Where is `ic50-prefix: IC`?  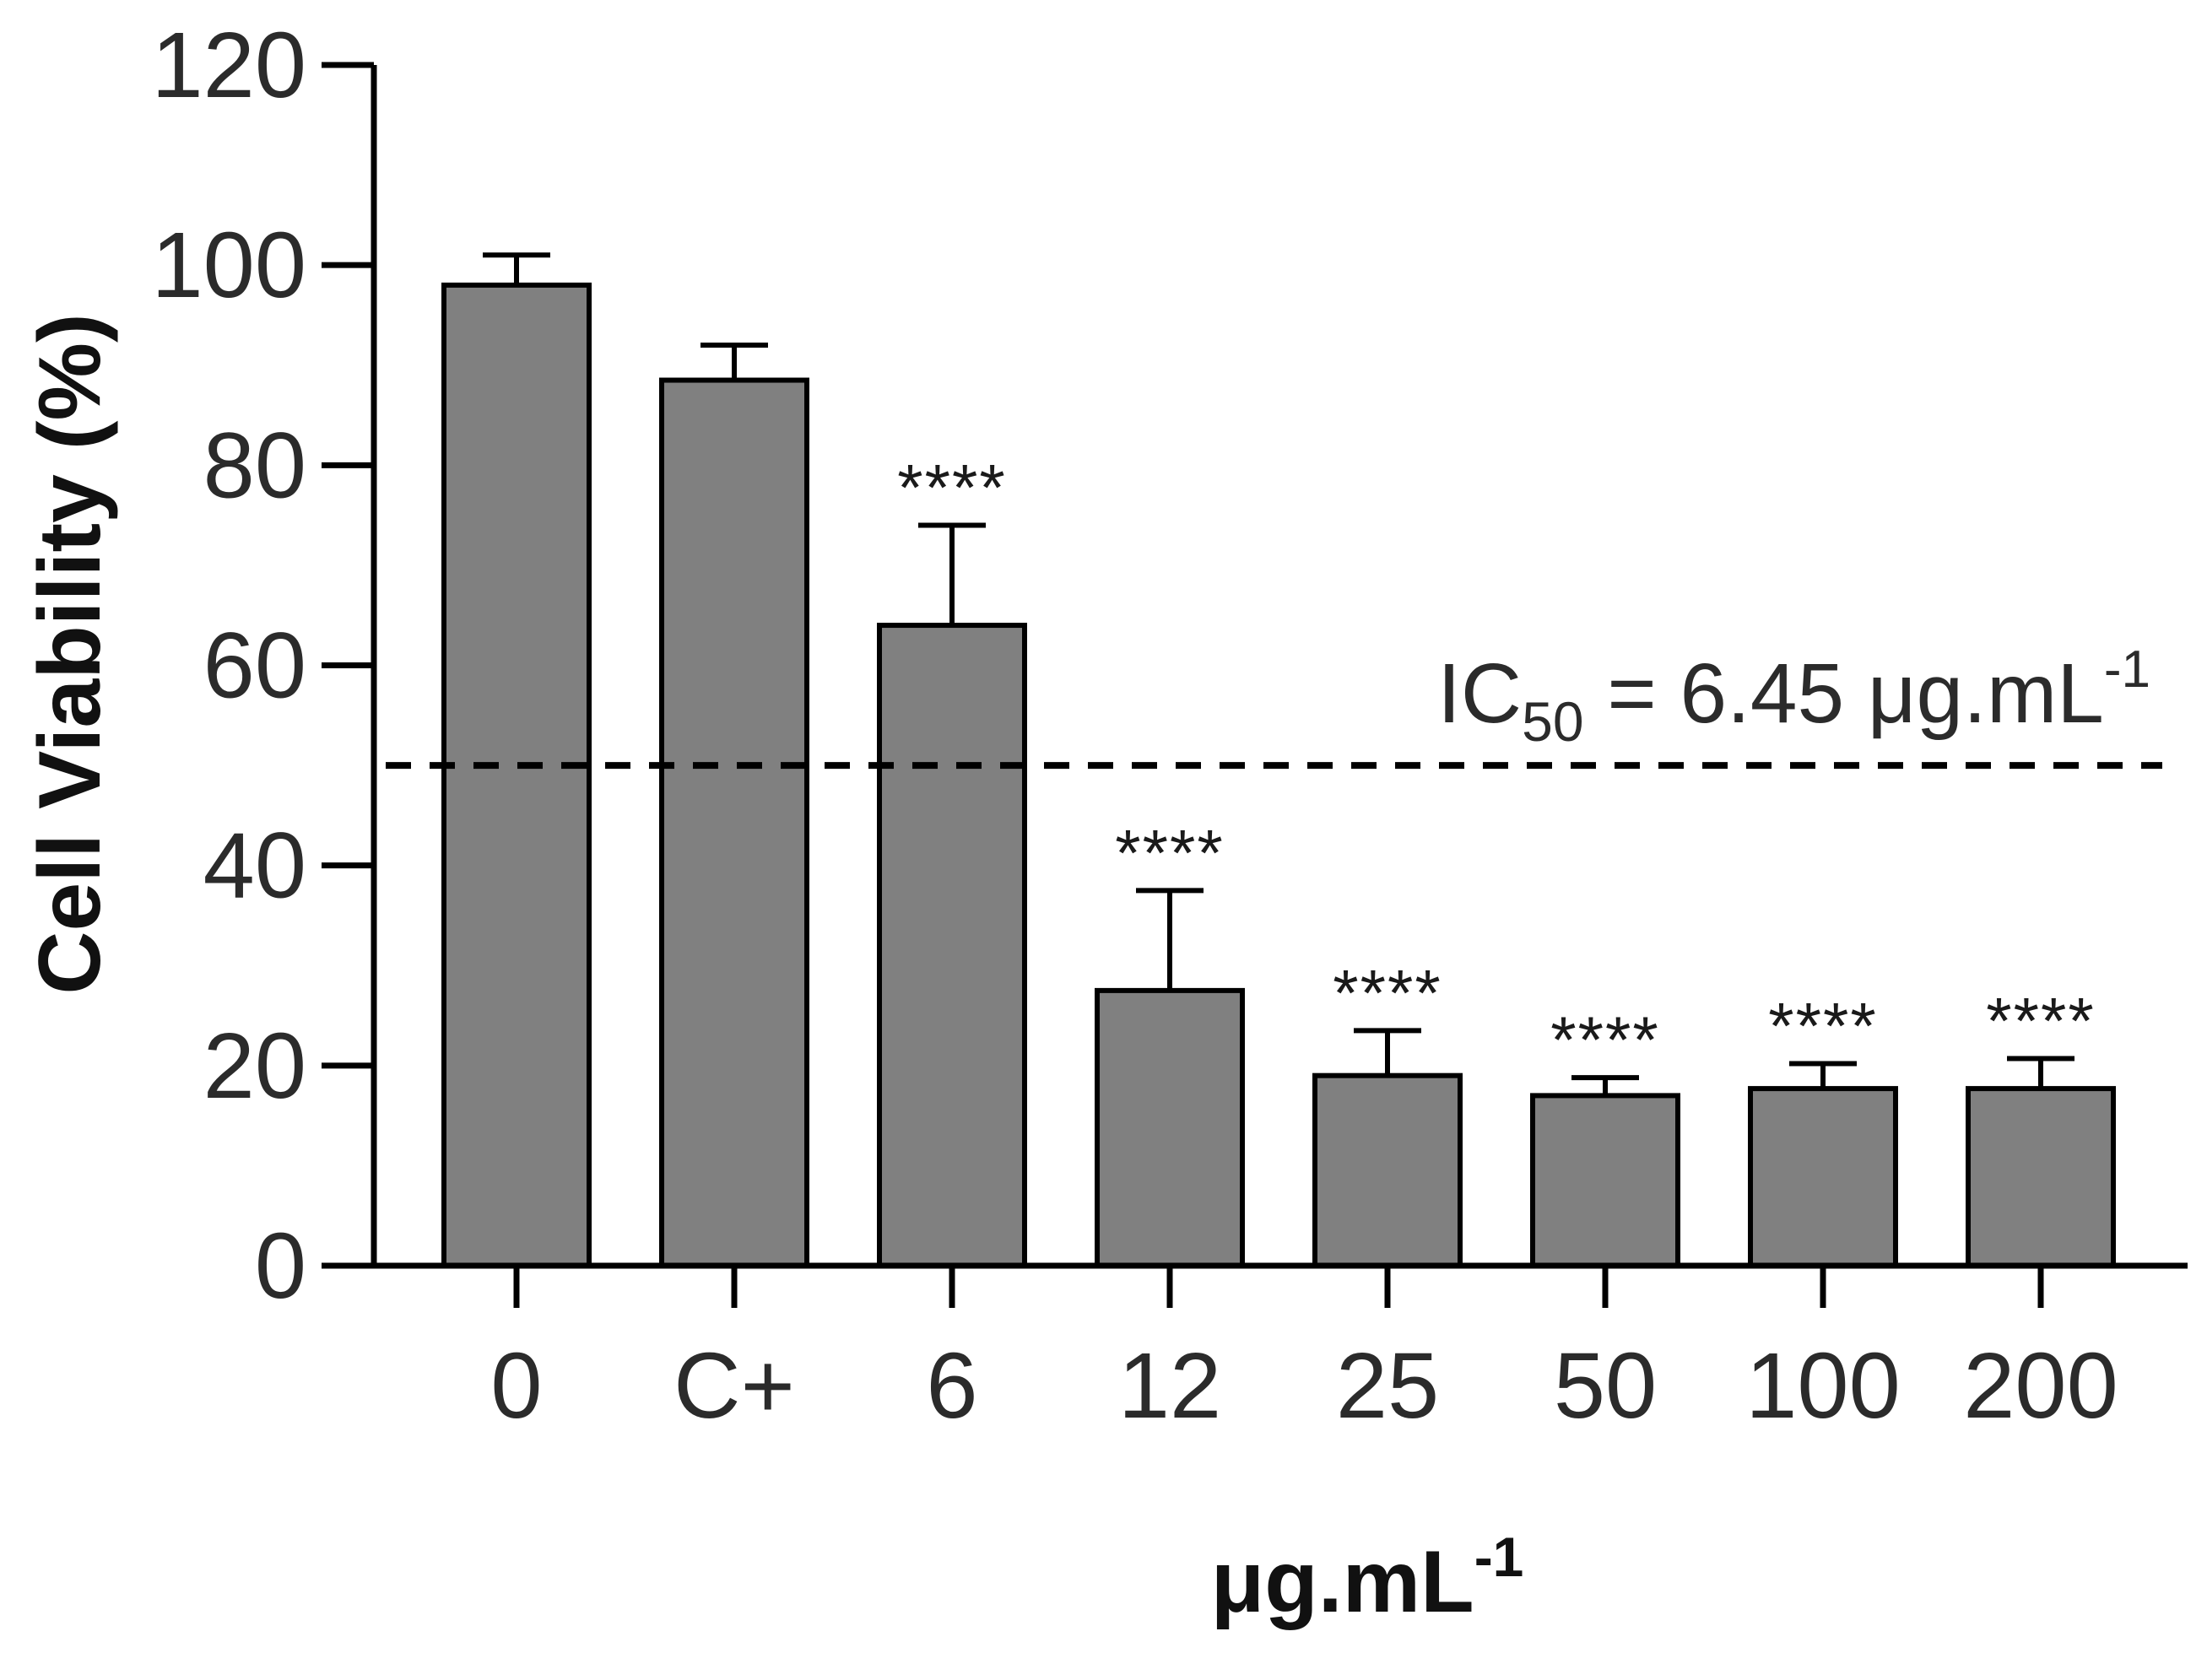 ic50-prefix: IC is located at coordinates (1479, 693).